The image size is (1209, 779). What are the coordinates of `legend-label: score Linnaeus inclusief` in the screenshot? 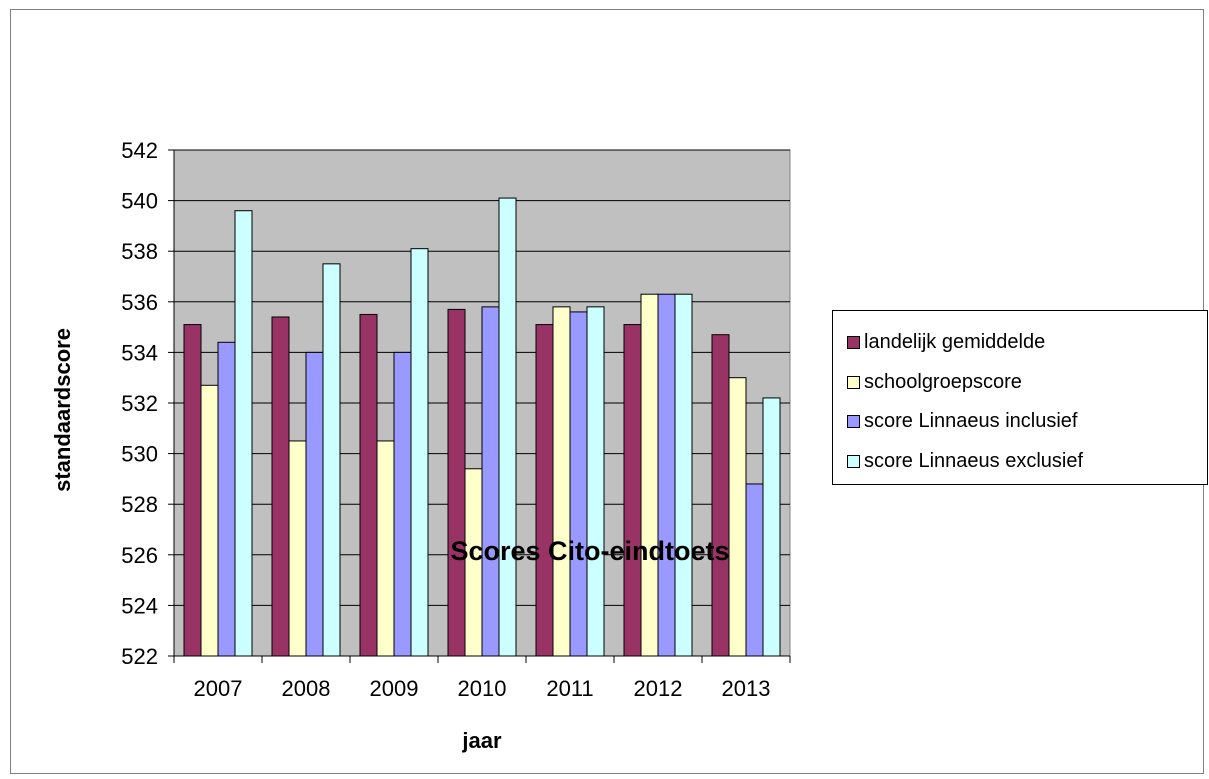 It's located at (971, 421).